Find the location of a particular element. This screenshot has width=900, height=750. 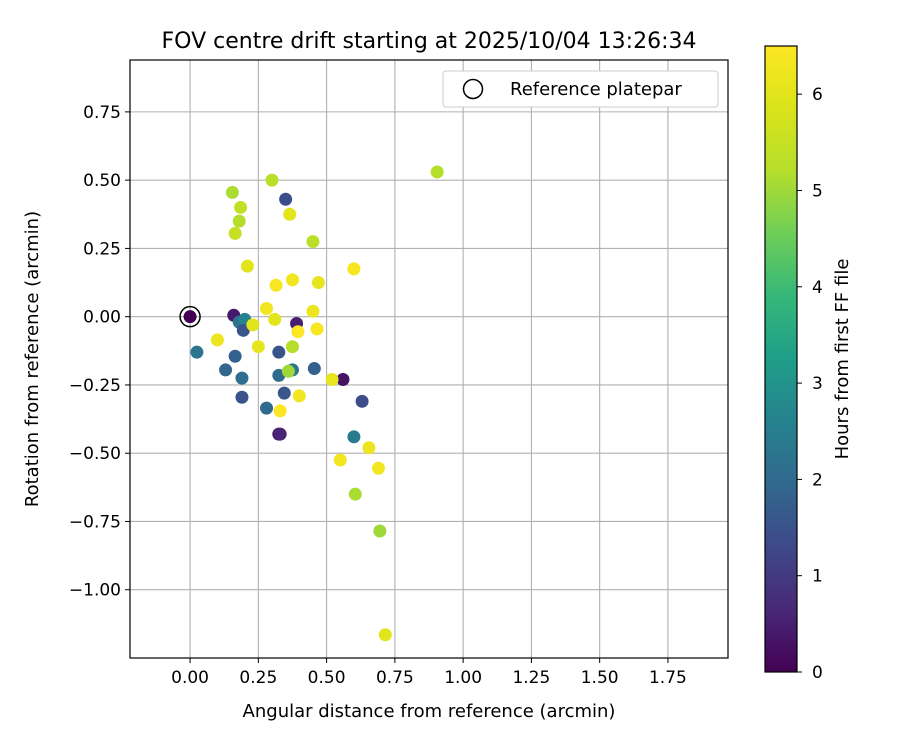

x-tick-label: 0.50 is located at coordinates (327, 678).